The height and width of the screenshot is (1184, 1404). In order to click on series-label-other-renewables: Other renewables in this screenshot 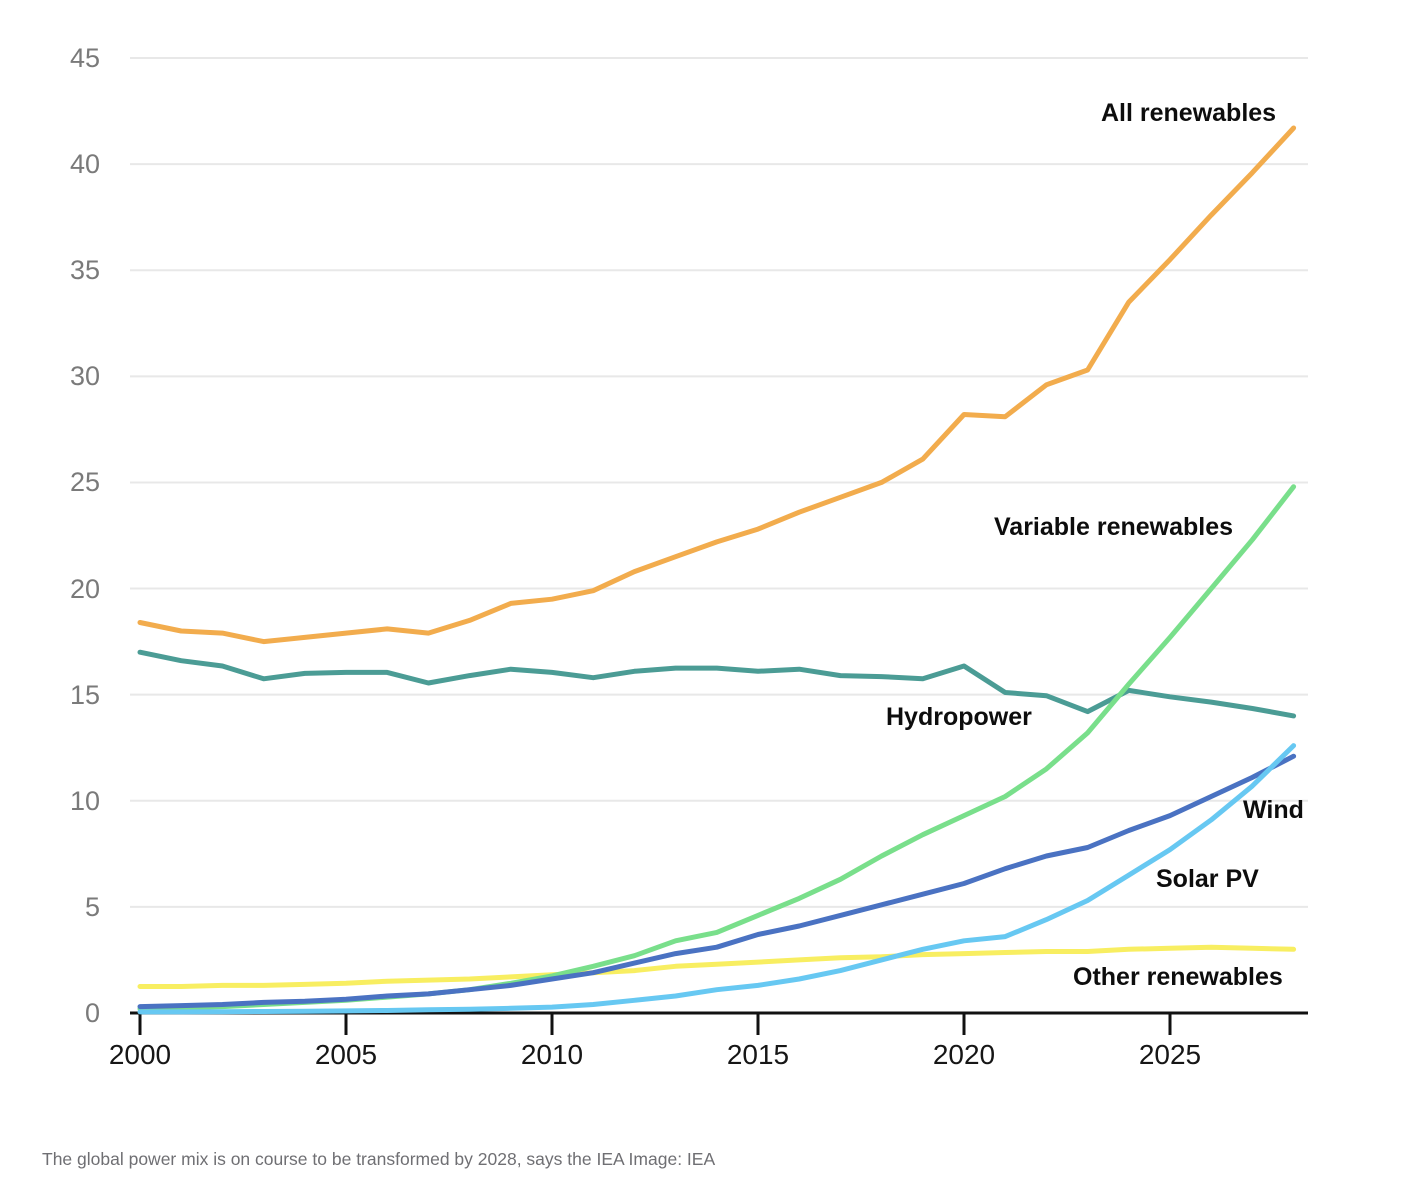, I will do `click(1178, 977)`.